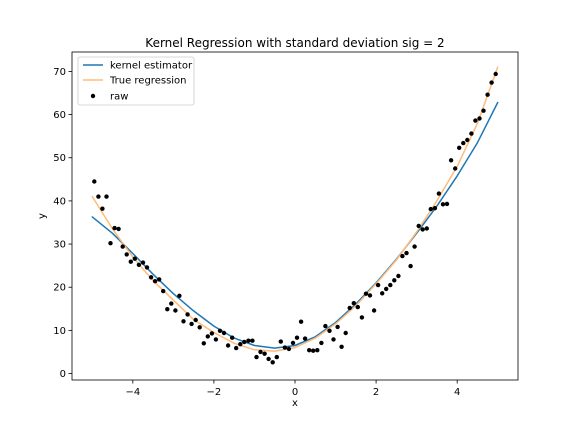  What do you see at coordinates (59, 288) in the screenshot?
I see `y-tick-label: 20` at bounding box center [59, 288].